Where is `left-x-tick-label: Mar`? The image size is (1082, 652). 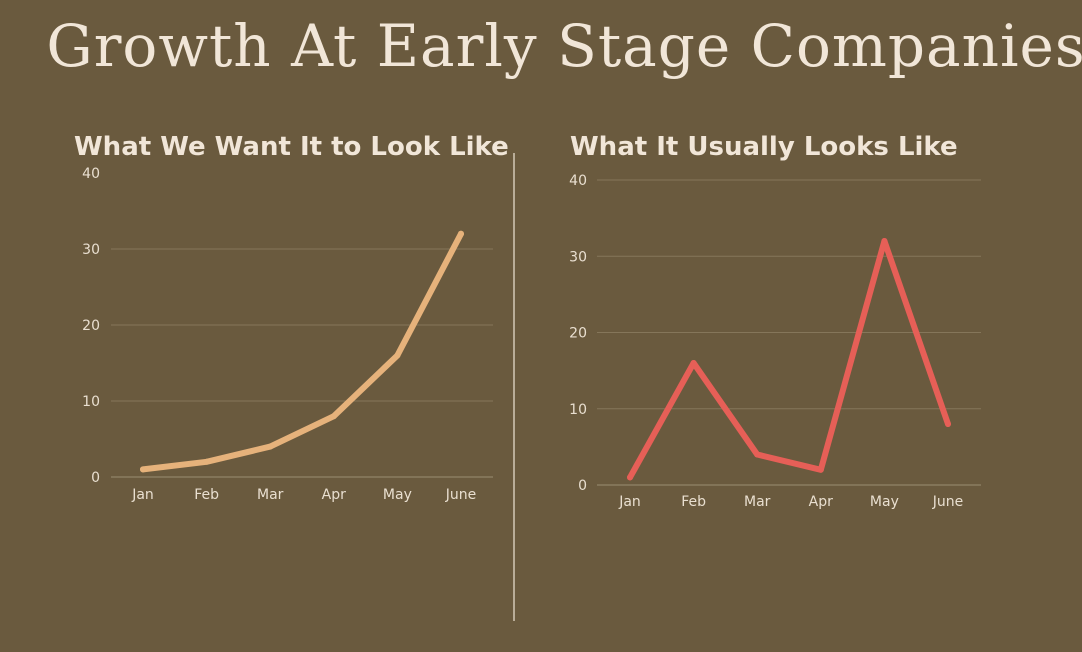
left-x-tick-label: Mar is located at coordinates (270, 495).